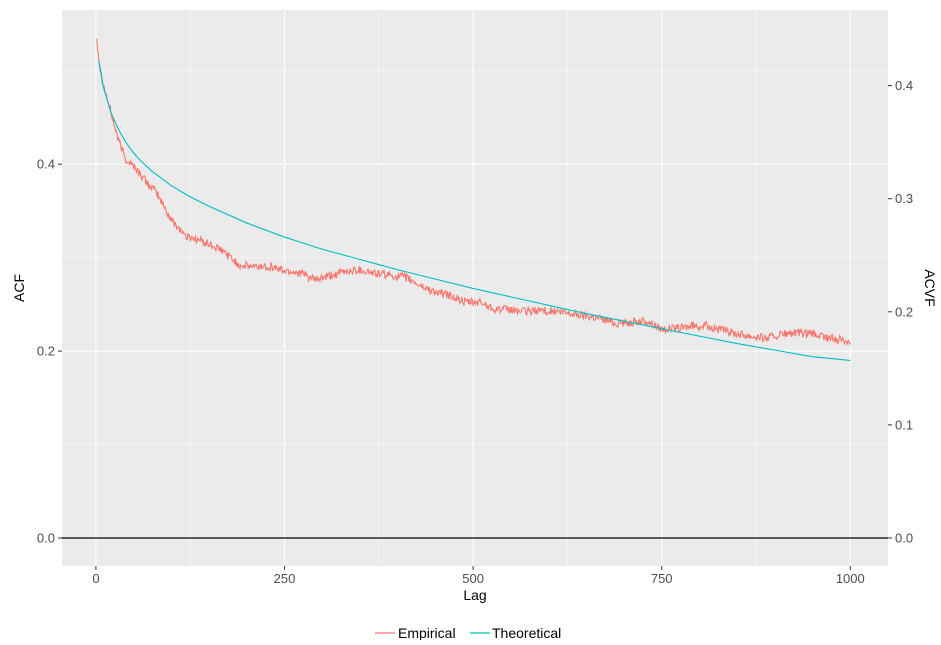  What do you see at coordinates (46, 537) in the screenshot?
I see `y-tick-label: 0.0` at bounding box center [46, 537].